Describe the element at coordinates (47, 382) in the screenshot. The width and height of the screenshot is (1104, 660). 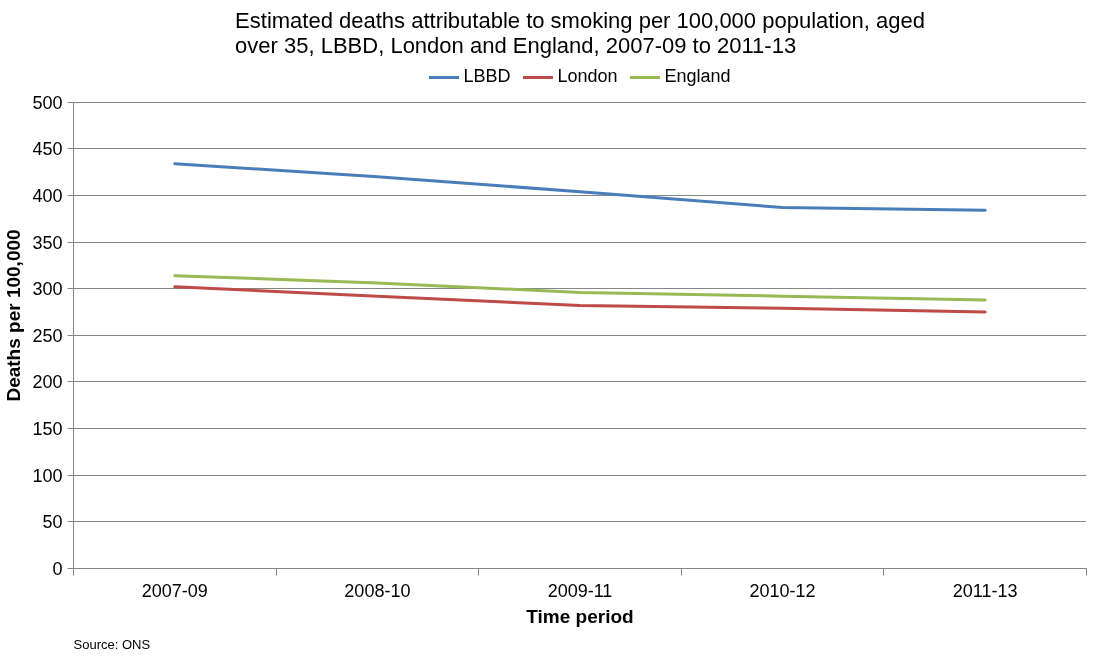
I see `y-tick-label: 200` at that location.